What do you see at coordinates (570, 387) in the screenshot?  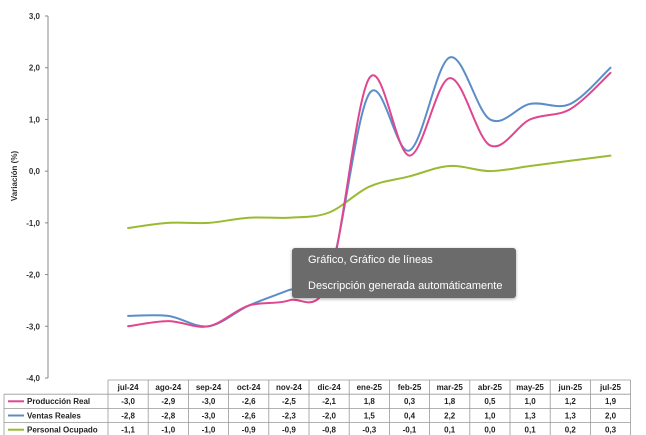 I see `x-tick-label: jun-25` at bounding box center [570, 387].